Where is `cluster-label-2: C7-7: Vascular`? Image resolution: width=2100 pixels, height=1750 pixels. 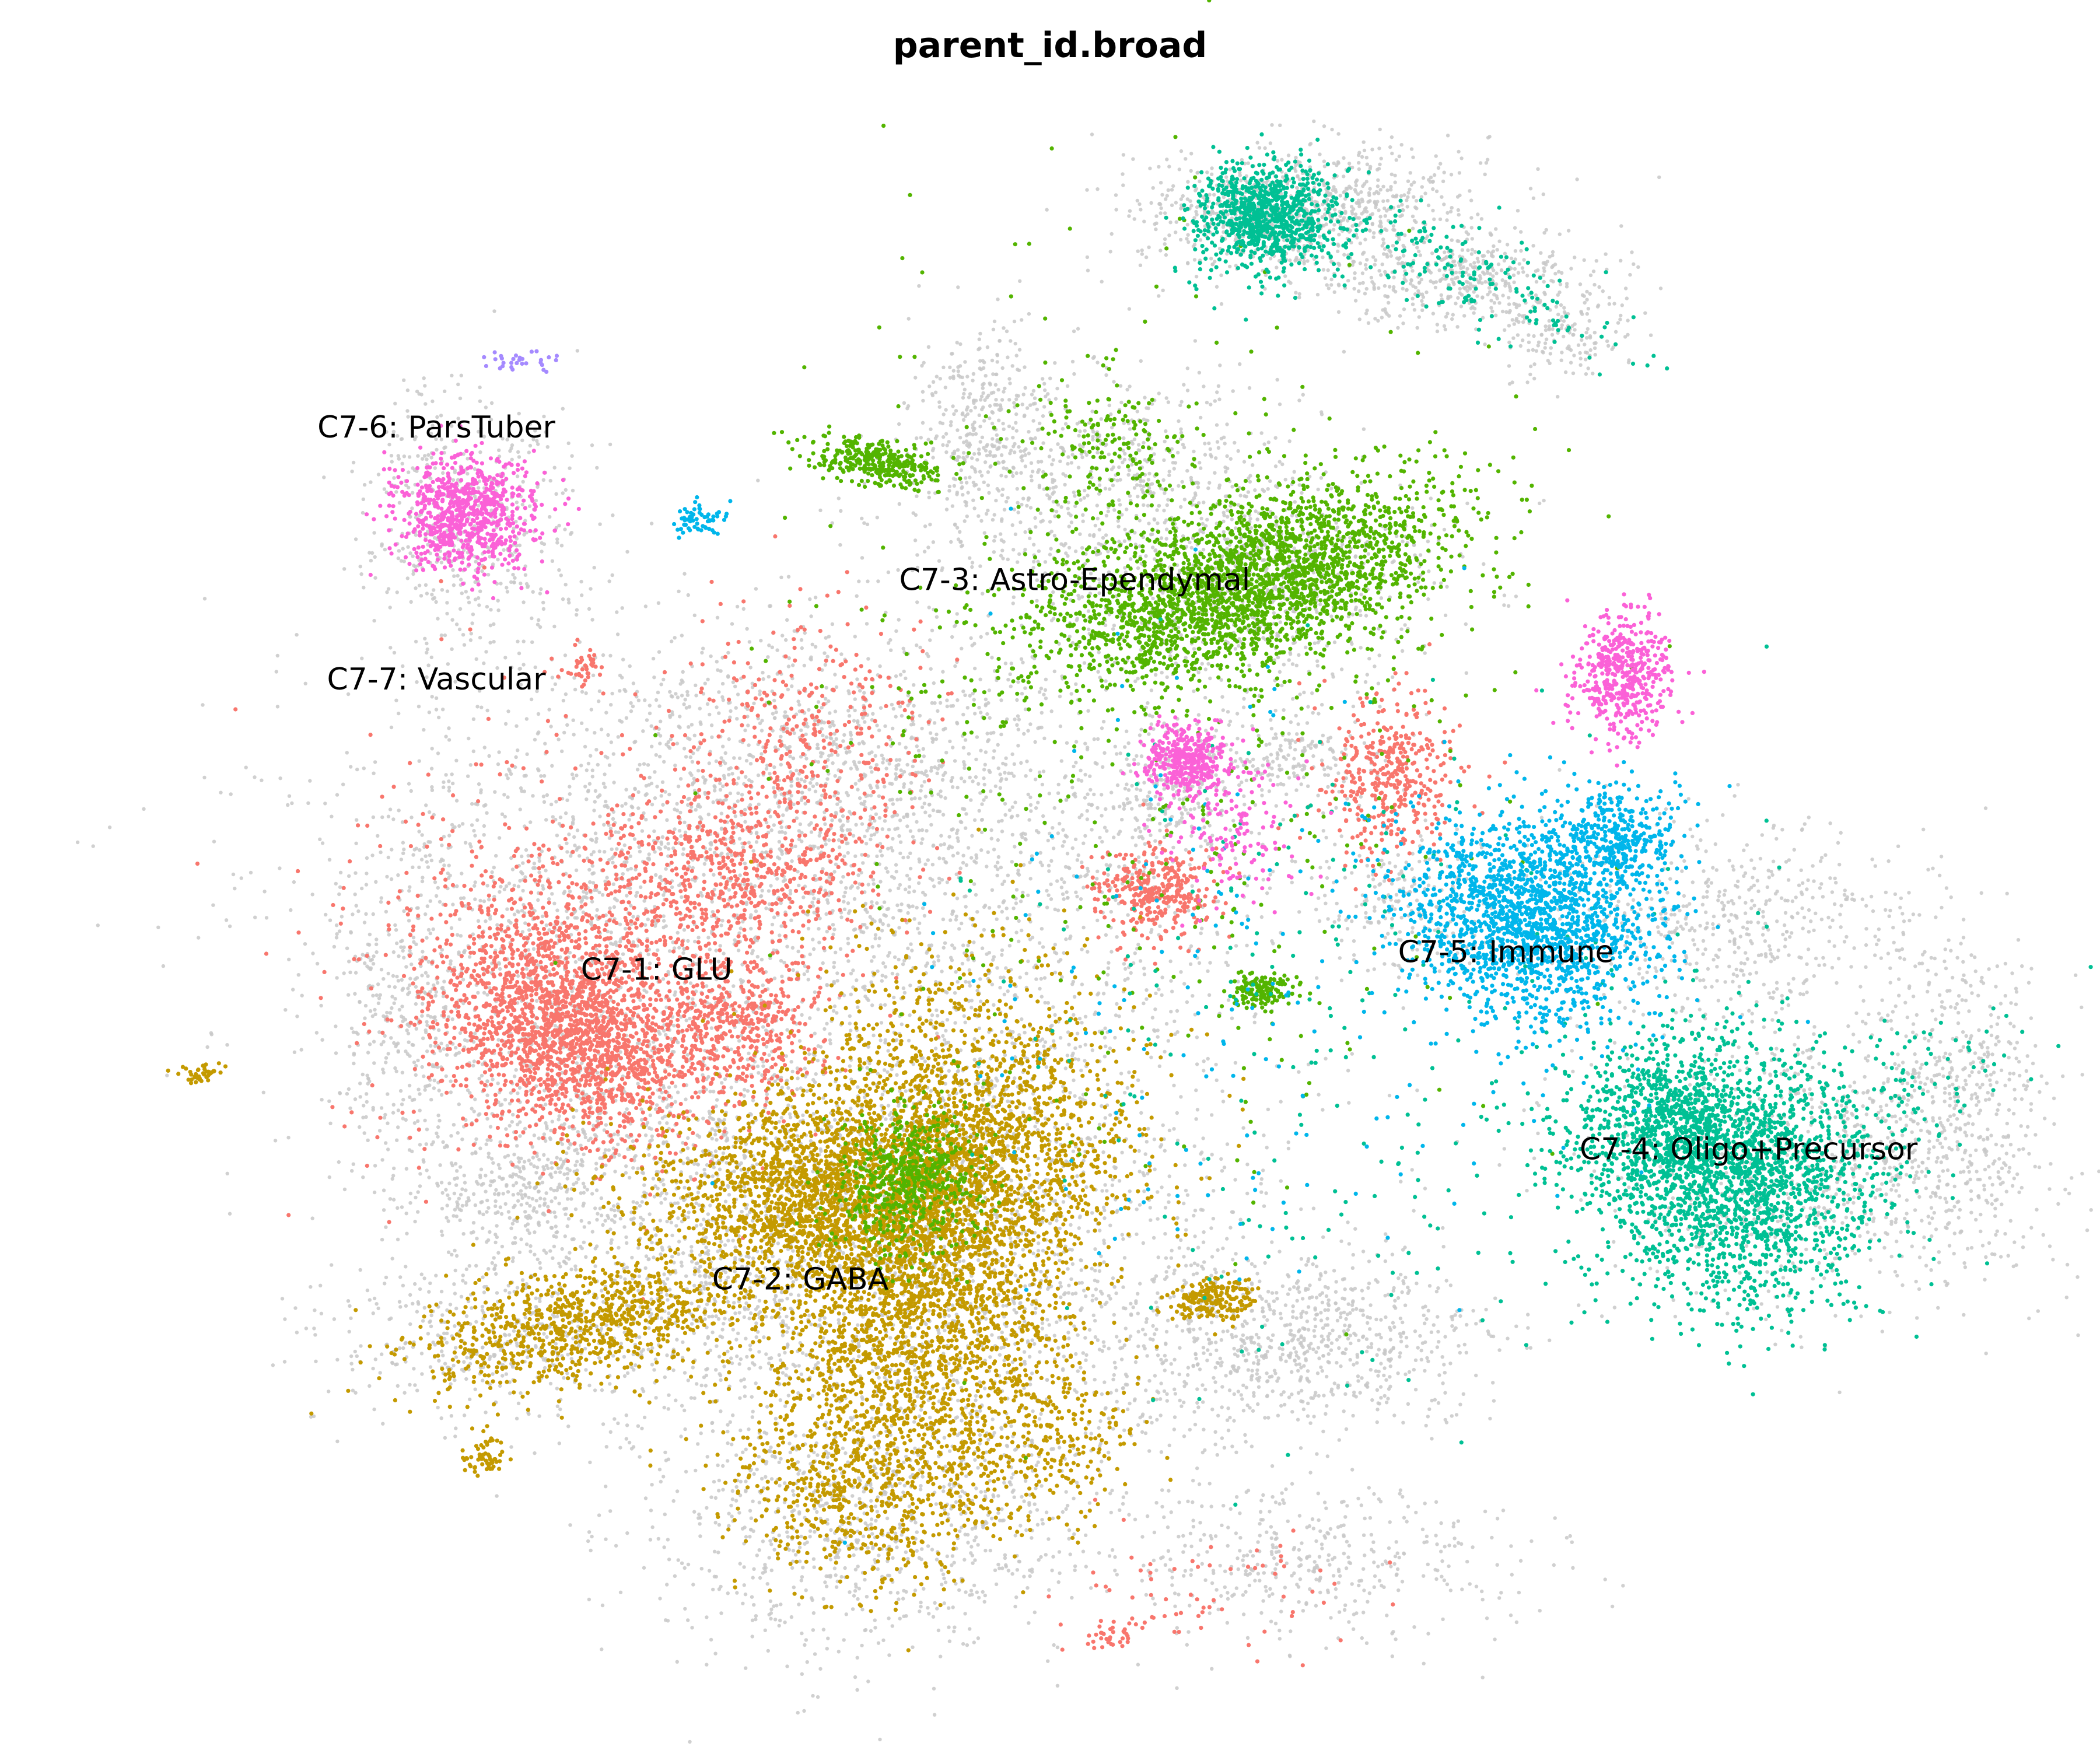
cluster-label-2: C7-7: Vascular is located at coordinates (436, 680).